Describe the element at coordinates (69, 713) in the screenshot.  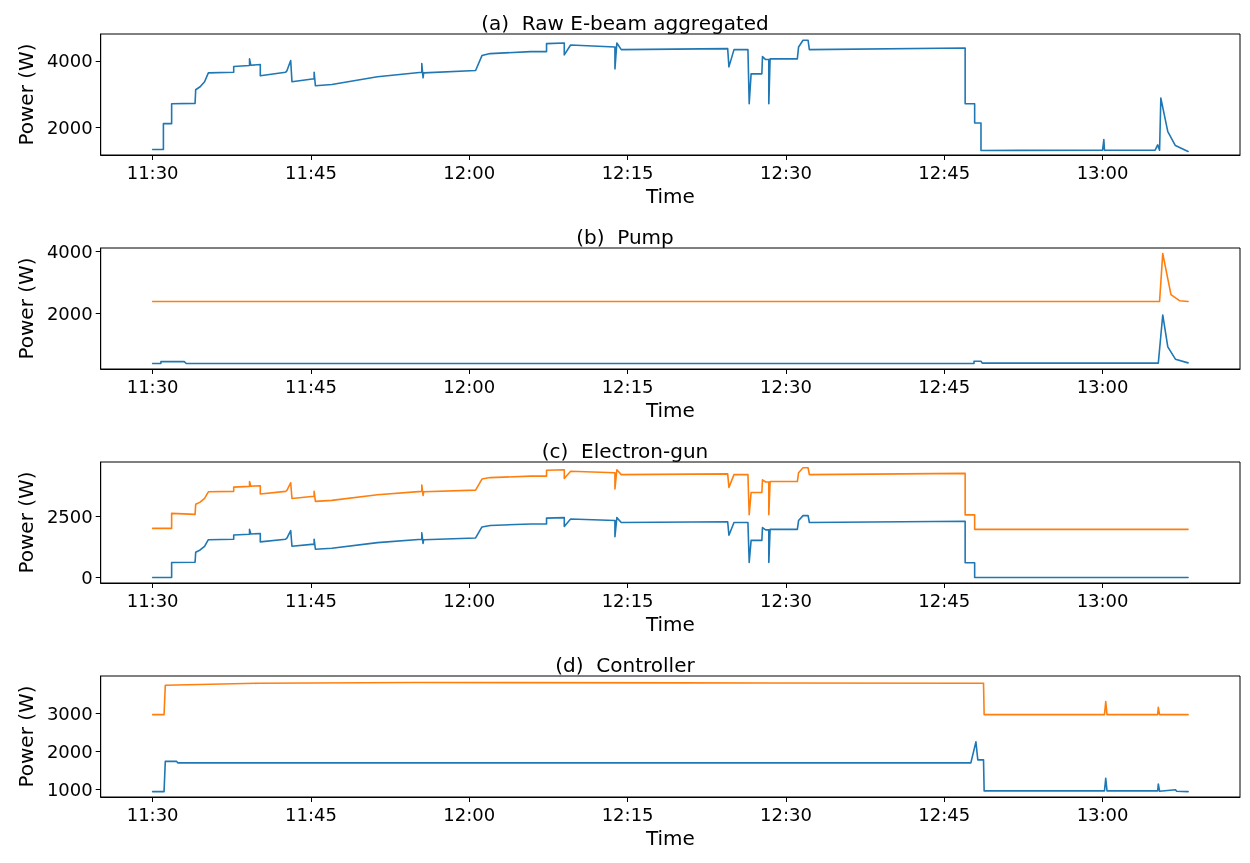
I see `y-tick-label: 3000` at that location.